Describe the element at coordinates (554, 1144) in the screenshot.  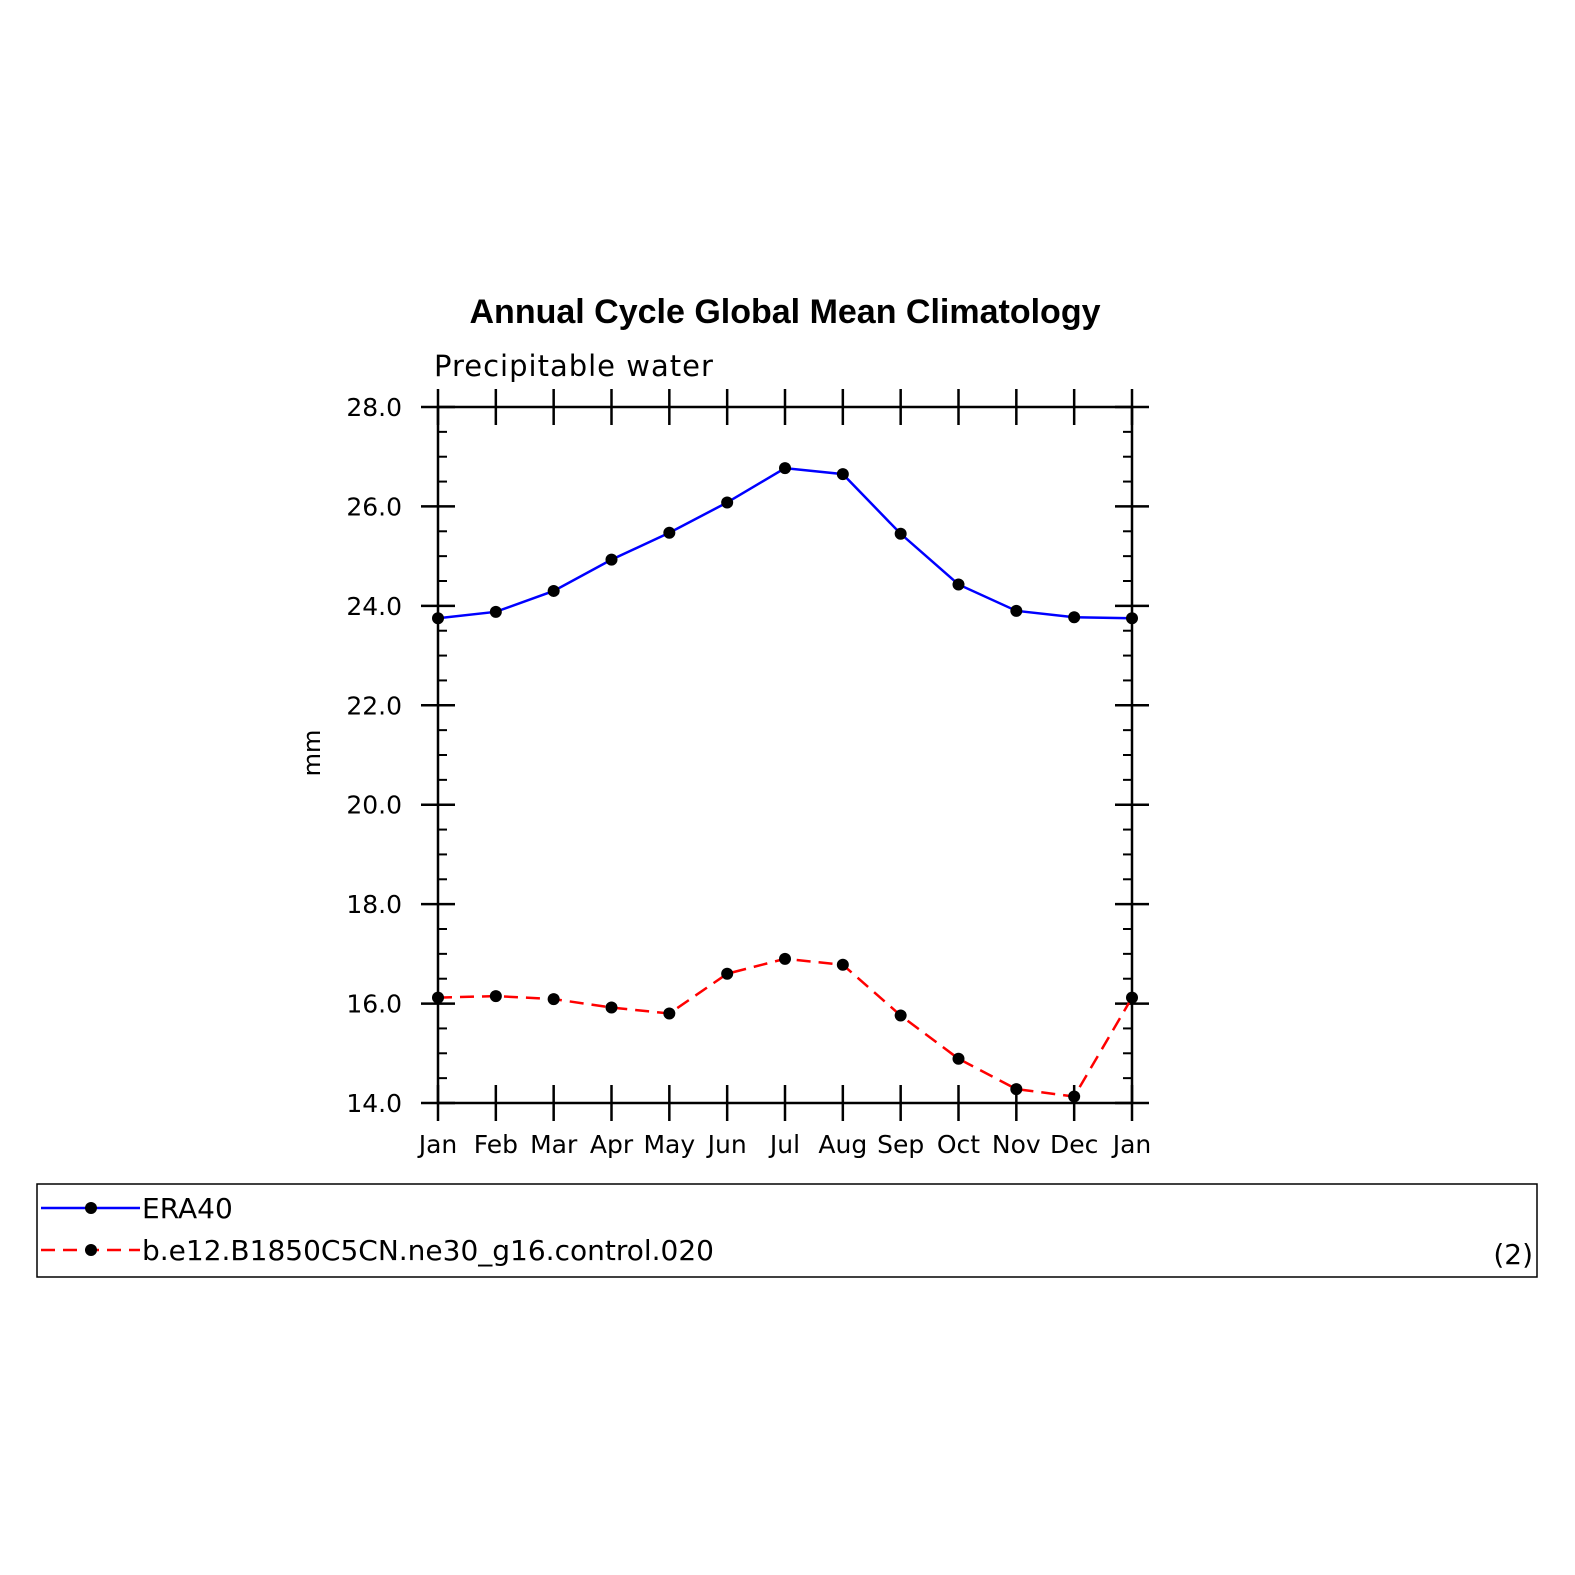
I see `x-tick-label: Mar` at that location.